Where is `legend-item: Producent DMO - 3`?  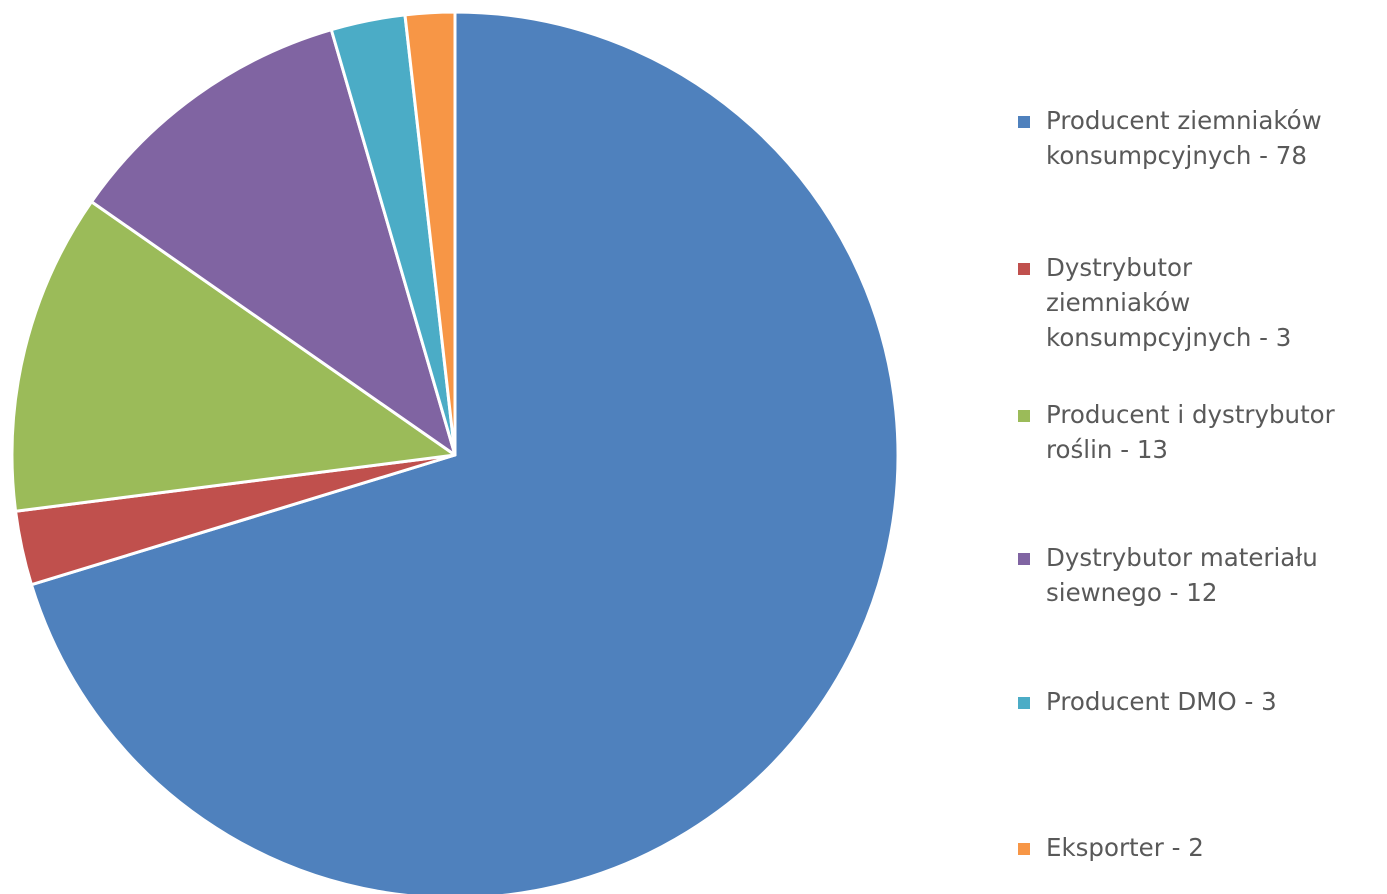 legend-item: Producent DMO - 3 is located at coordinates (1147, 701).